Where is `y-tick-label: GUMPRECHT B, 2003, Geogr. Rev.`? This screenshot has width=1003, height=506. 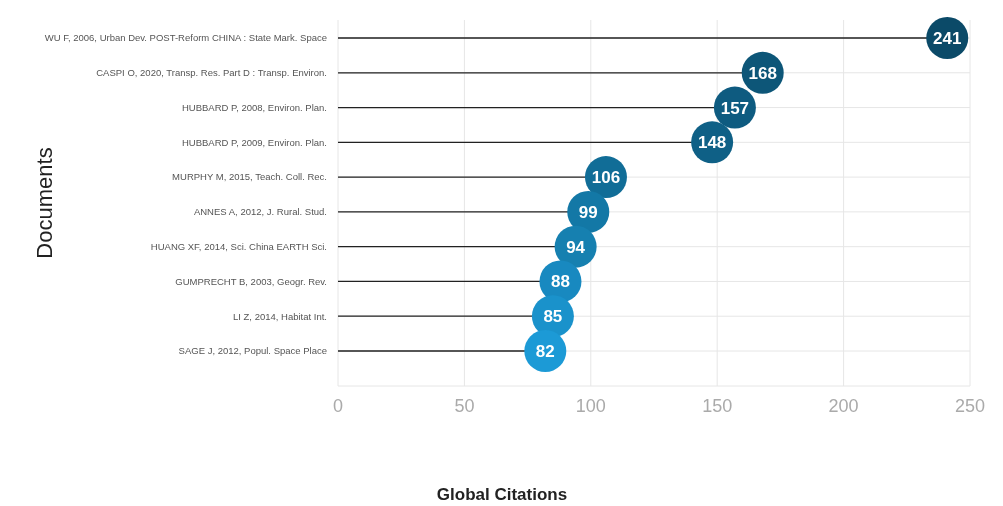
y-tick-label: GUMPRECHT B, 2003, Geogr. Rev. is located at coordinates (251, 281).